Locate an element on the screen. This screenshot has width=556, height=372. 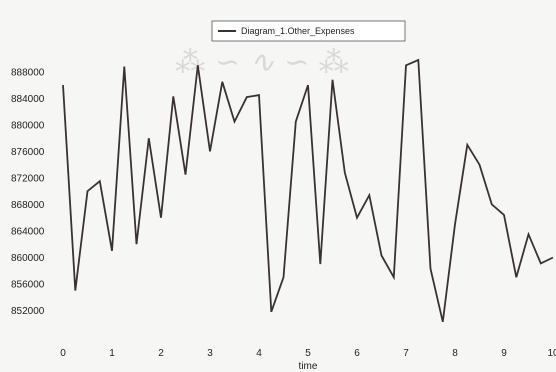
y-tick-label: 876000 is located at coordinates (28, 152).